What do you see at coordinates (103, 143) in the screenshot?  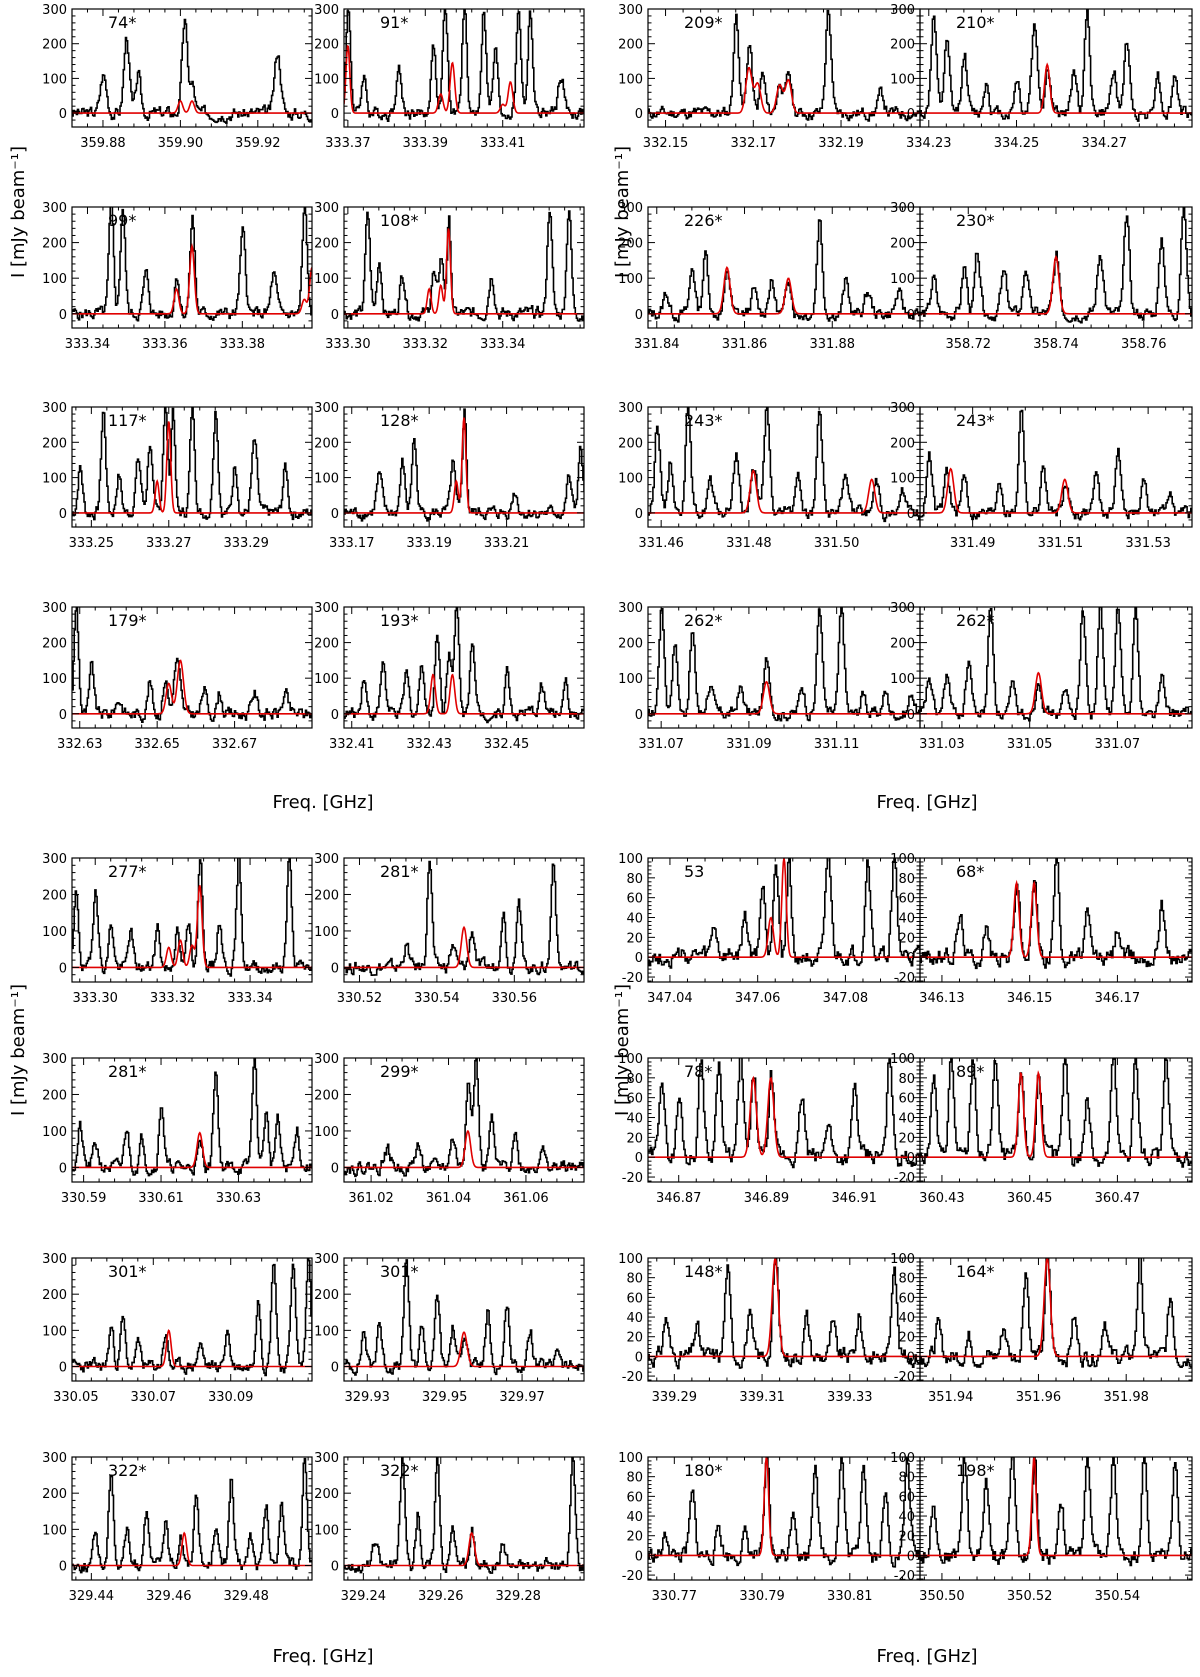 I see `x-tick-label: 359.88` at bounding box center [103, 143].